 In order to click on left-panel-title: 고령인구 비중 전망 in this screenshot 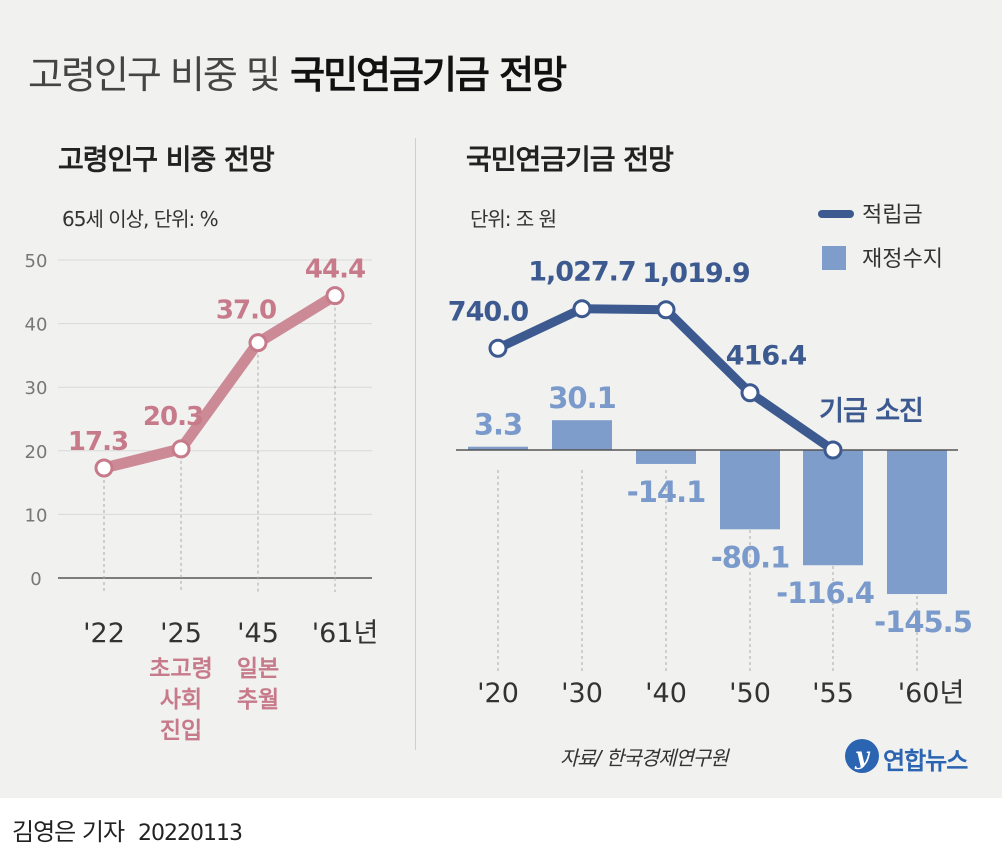, I will do `click(166, 159)`.